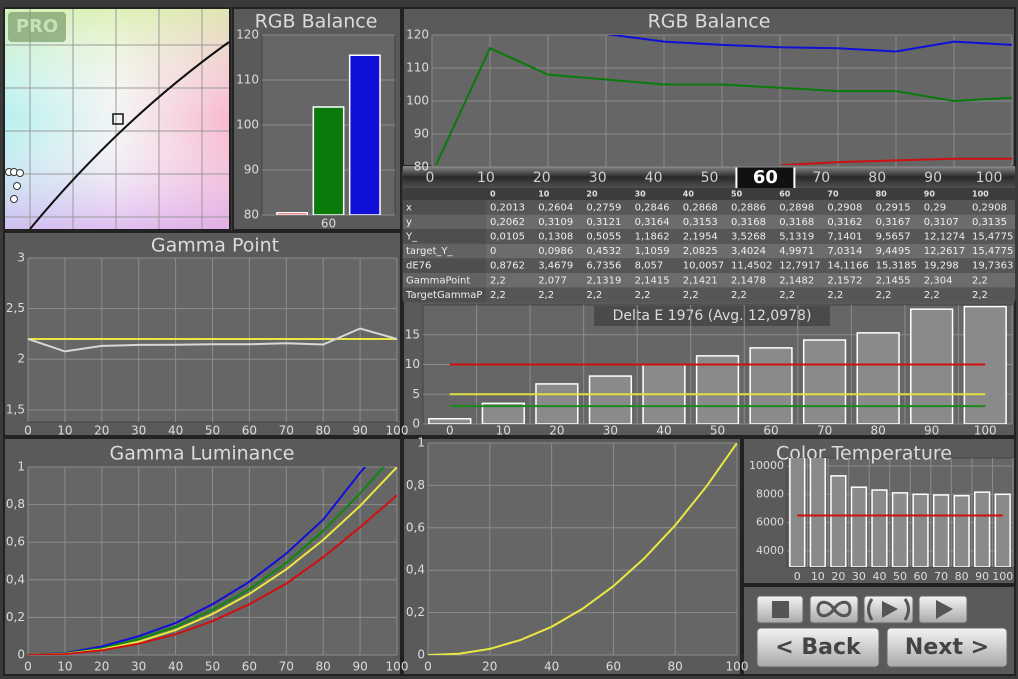 The image size is (1018, 679). Describe the element at coordinates (652, 280) in the screenshot. I see `table-cell: 2,1415` at that location.